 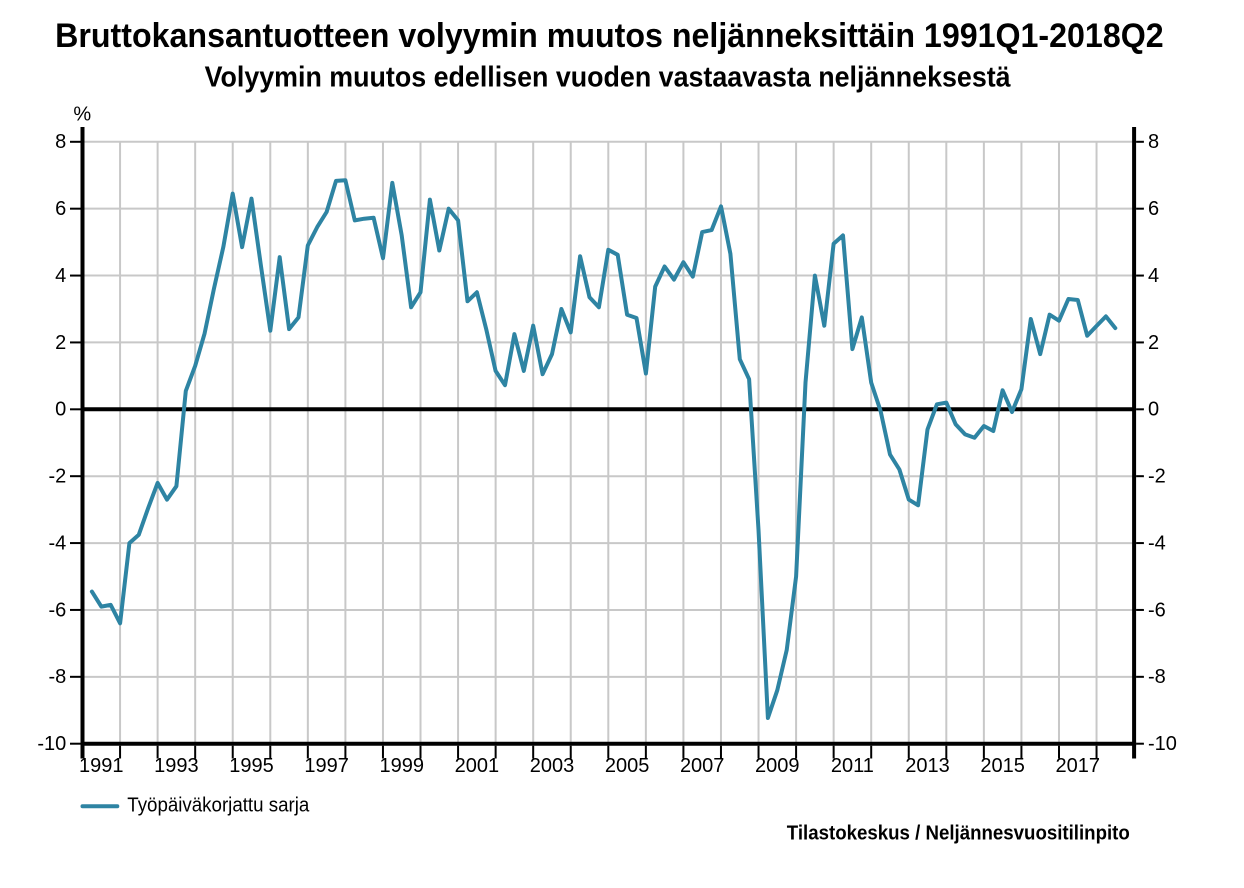 I want to click on svg-text: 1993, so click(x=176, y=766).